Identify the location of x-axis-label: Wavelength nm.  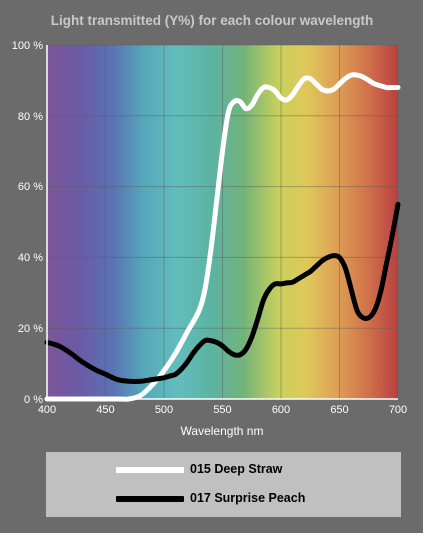
(222, 431).